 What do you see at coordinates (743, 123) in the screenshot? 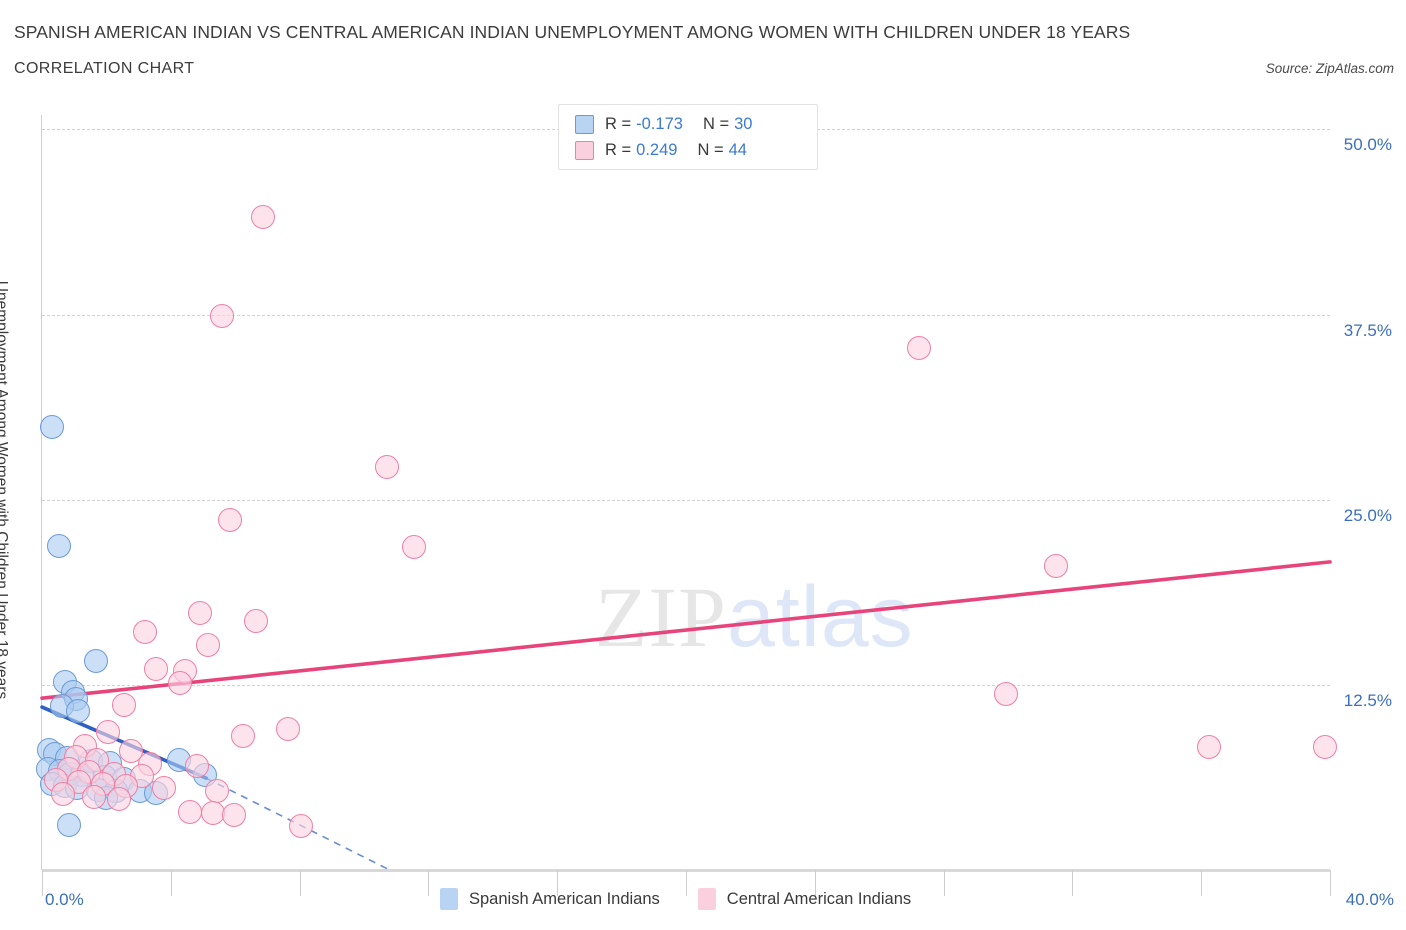
I see `stats-n-value-blue: 30` at bounding box center [743, 123].